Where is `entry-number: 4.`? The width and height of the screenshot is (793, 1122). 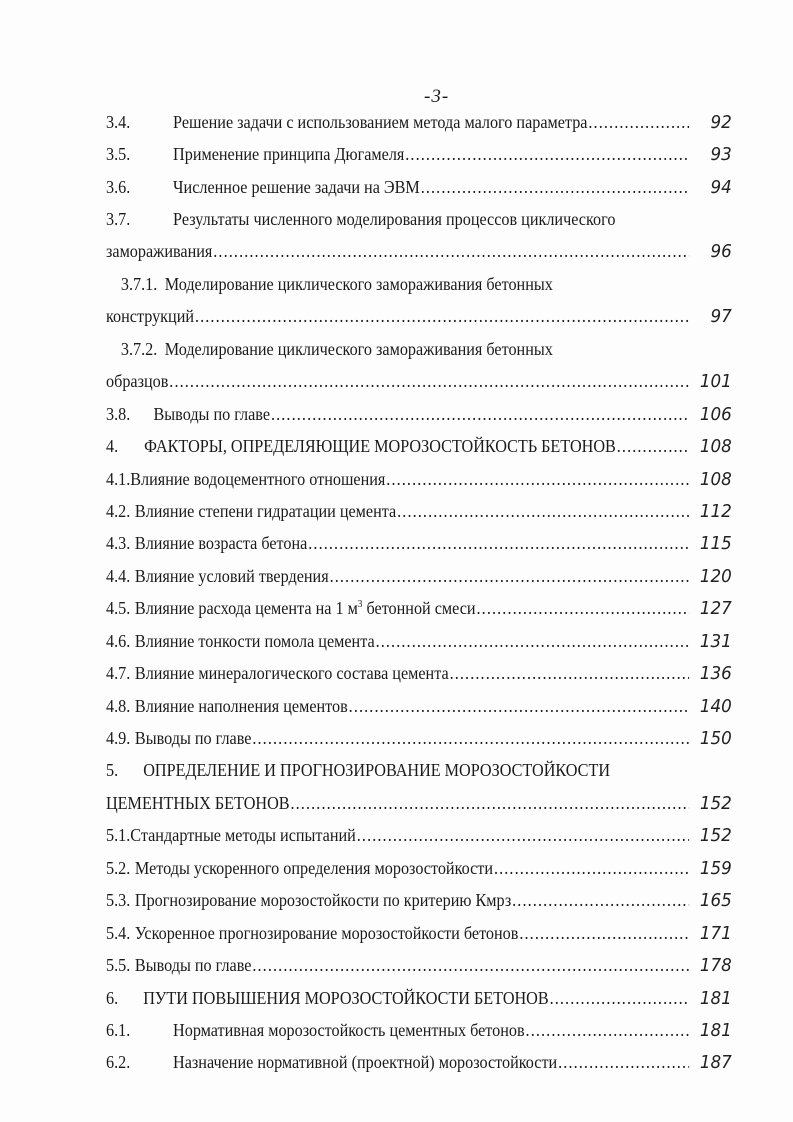 entry-number: 4. is located at coordinates (112, 446).